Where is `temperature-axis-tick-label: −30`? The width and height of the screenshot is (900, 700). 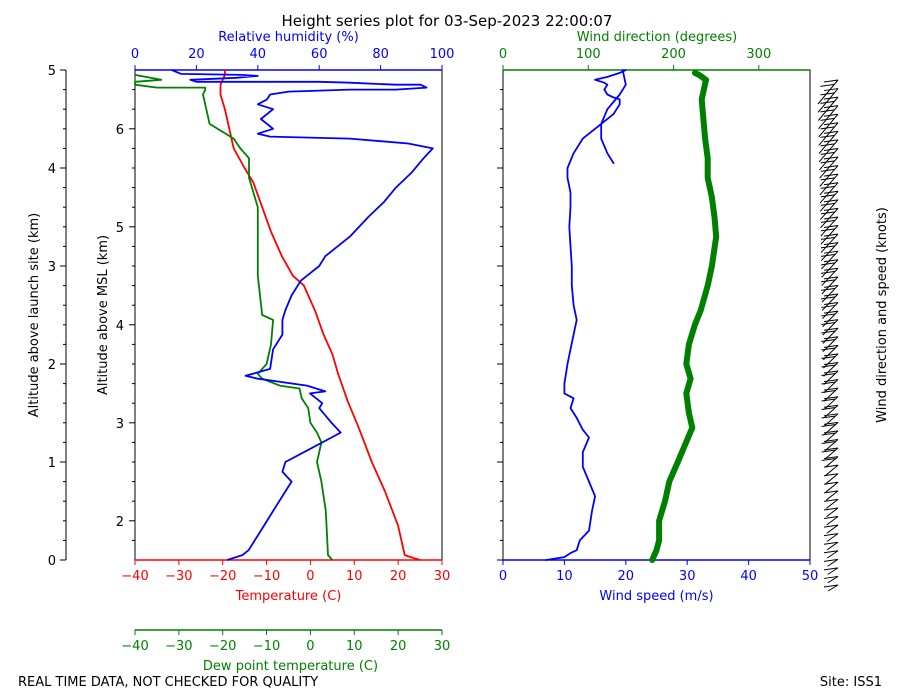 temperature-axis-tick-label: −30 is located at coordinates (178, 576).